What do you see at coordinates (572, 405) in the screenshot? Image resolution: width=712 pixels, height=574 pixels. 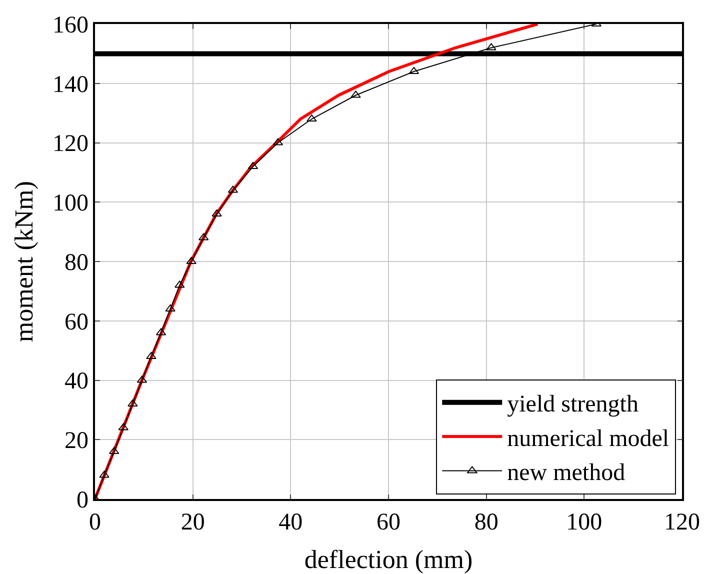 I see `legend-label: yield strength` at bounding box center [572, 405].